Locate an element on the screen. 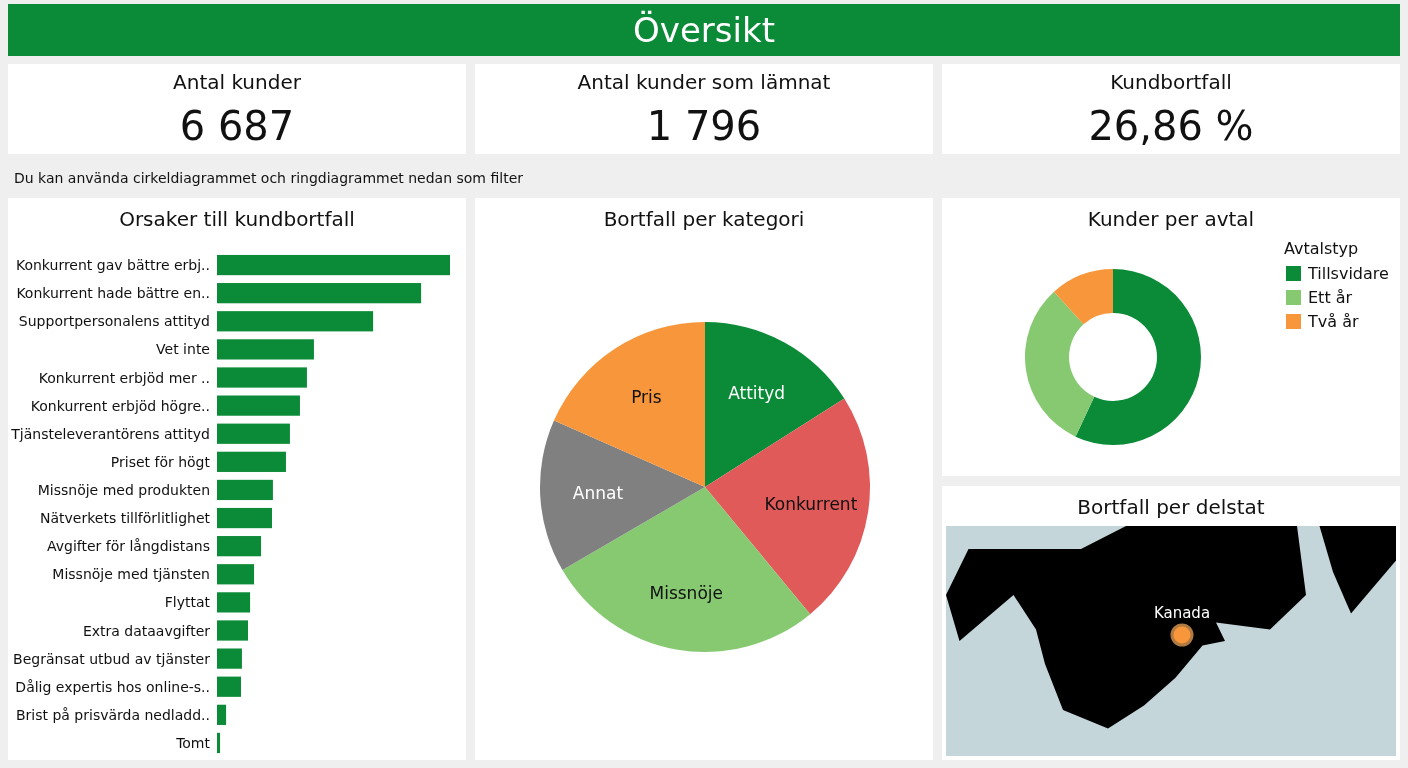  y-tick-label: Extra dataavgifter is located at coordinates (146, 630).